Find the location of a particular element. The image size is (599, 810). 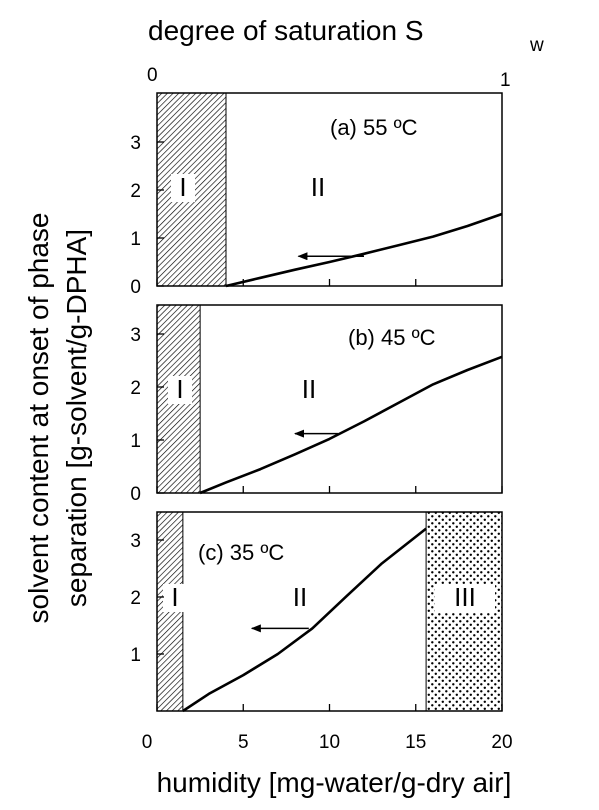

top-axis-title: degree of saturation S is located at coordinates (286, 30).